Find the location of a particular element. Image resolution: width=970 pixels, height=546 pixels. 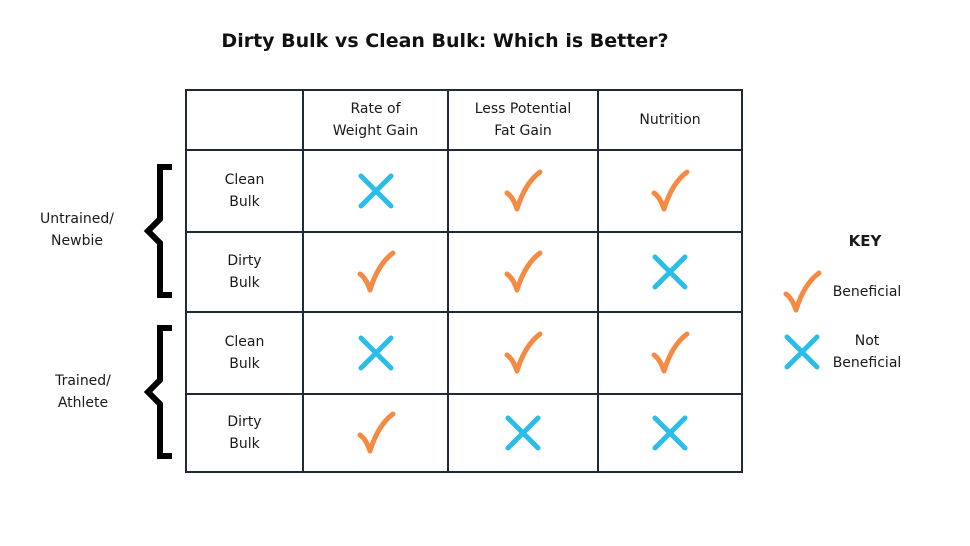

key-title: KEY is located at coordinates (865, 241).